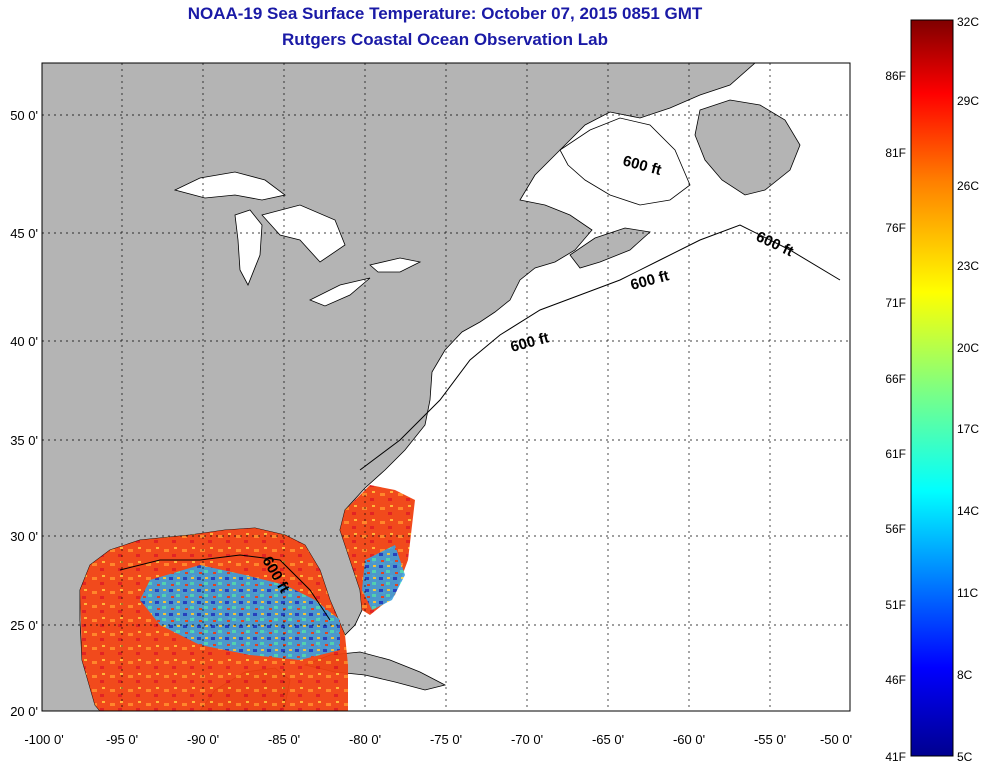 This screenshot has width=984, height=770. I want to click on colorbar-c-label: 32C, so click(968, 22).